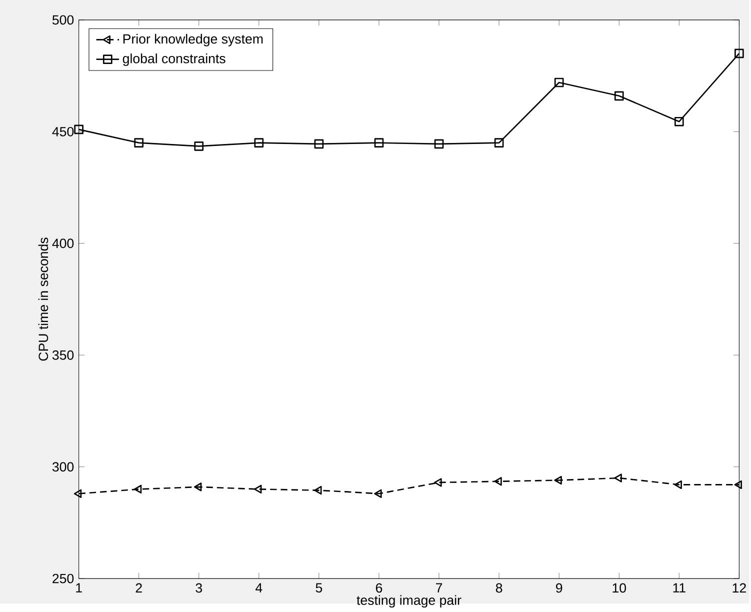  Describe the element at coordinates (199, 588) in the screenshot. I see `x-tick-label: 3` at that location.